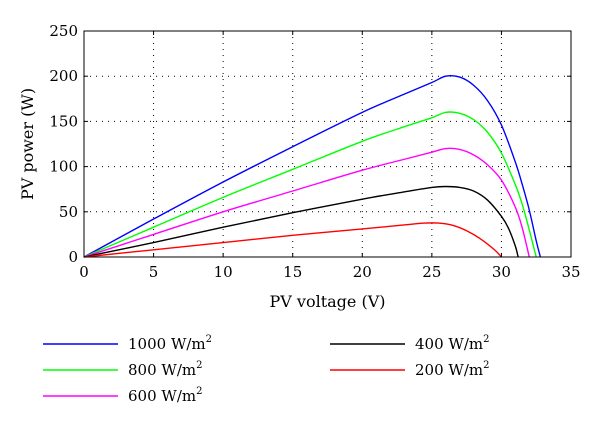 The image size is (600, 430). I want to click on x-tick-label: 5, so click(154, 272).